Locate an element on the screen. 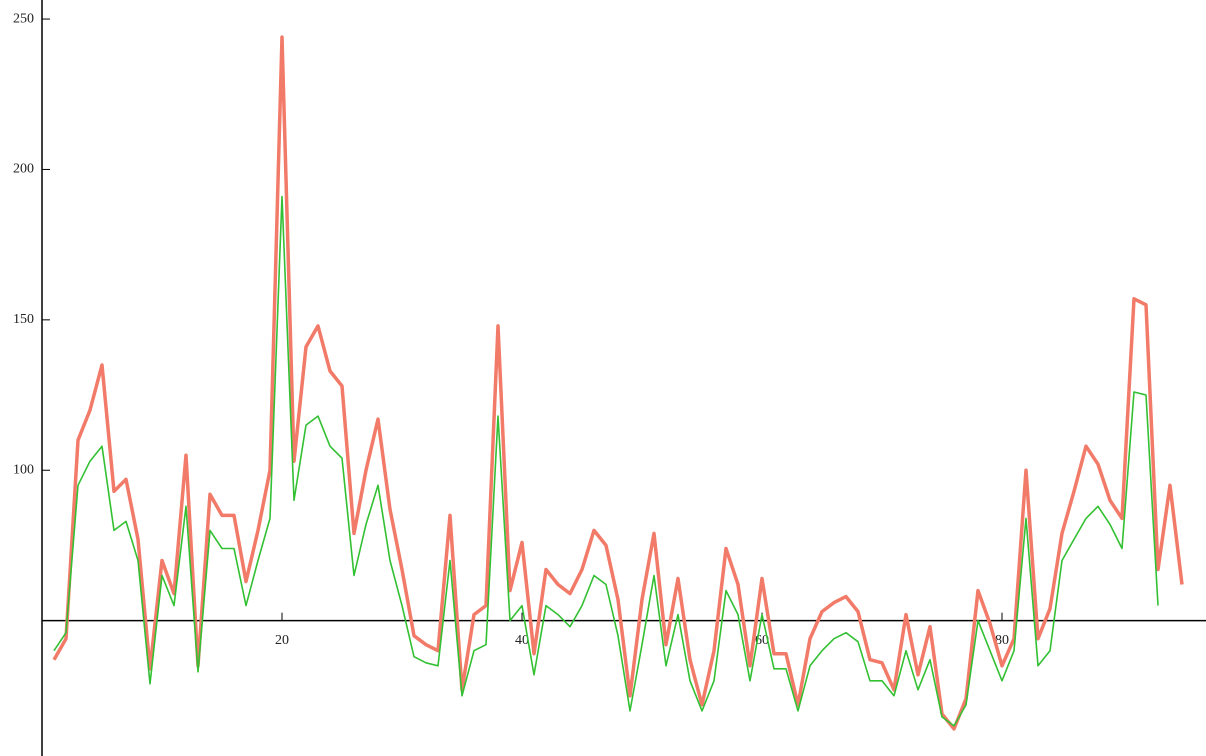 The image size is (1206, 756). y-tick-label: 200 is located at coordinates (23, 169).